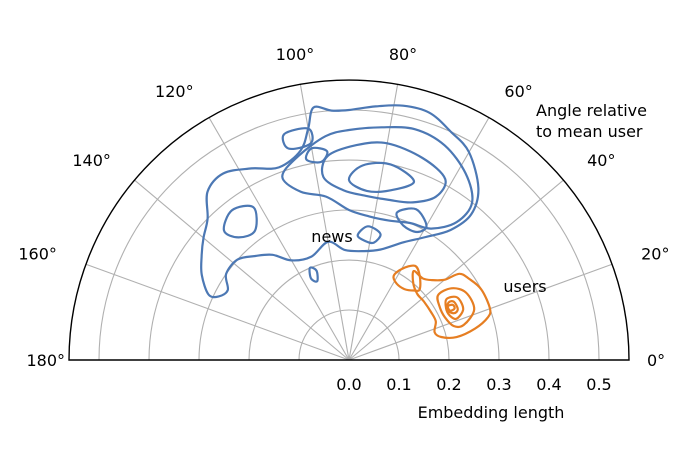 The width and height of the screenshot is (697, 454). I want to click on radial-tick-labels: 0.0 0.1 0.2 0.3 0.4 0.5, so click(473, 384).